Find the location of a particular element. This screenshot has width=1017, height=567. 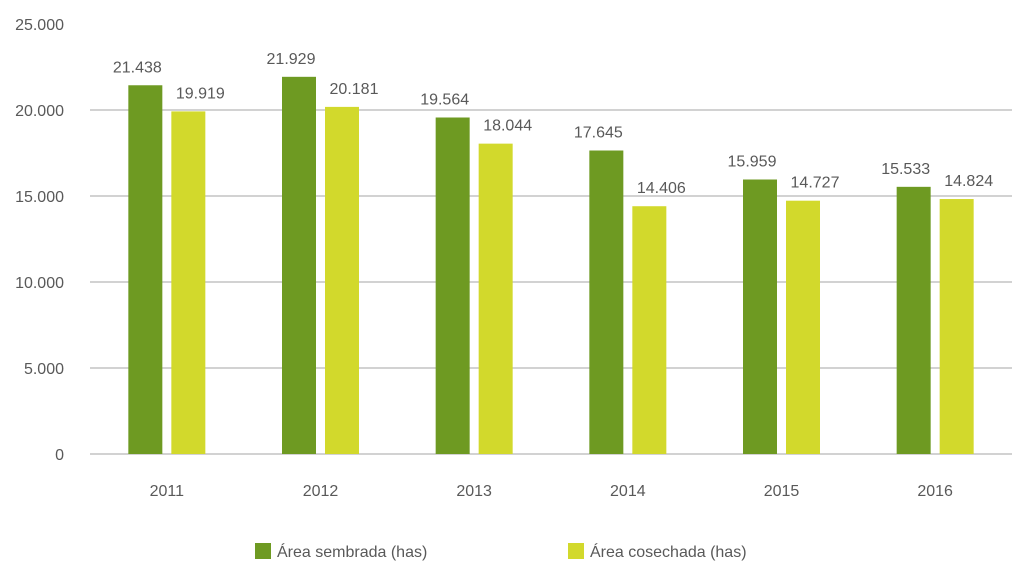

data-label-series-2-2012: 20.181 is located at coordinates (354, 89).